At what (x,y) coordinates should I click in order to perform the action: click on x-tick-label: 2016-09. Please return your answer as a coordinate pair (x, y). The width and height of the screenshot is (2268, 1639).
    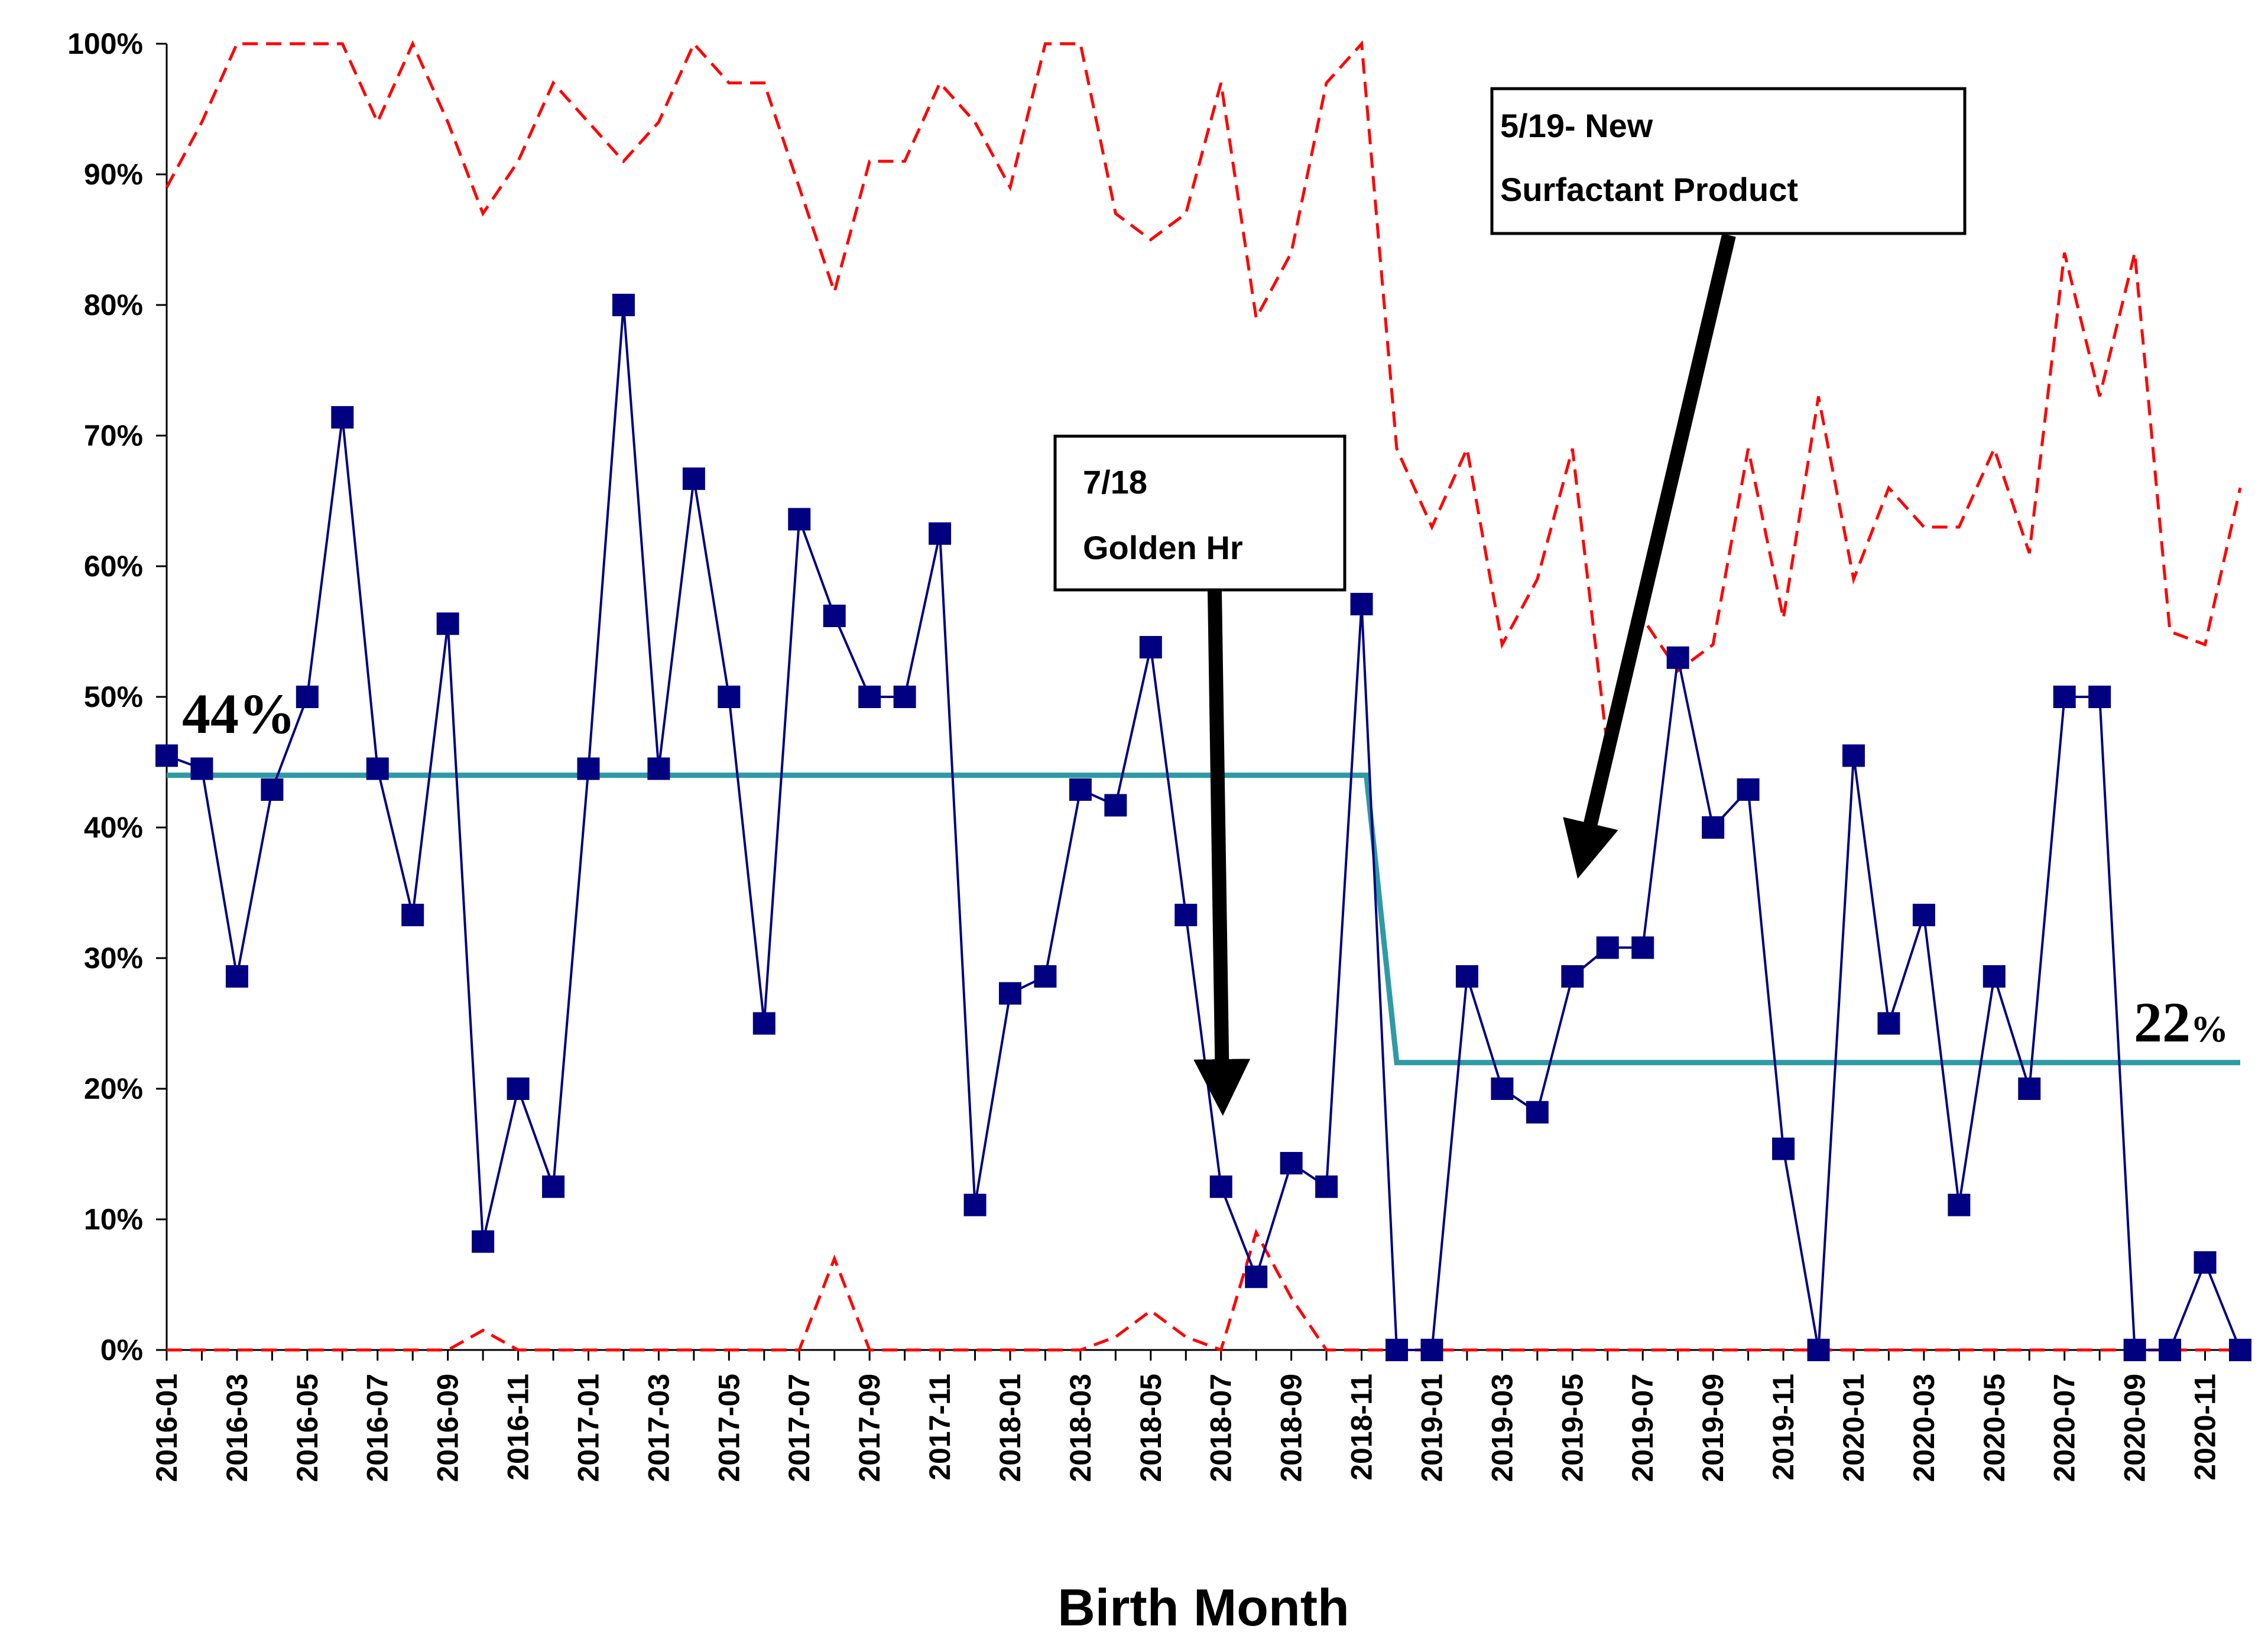
    Looking at the image, I should click on (448, 1428).